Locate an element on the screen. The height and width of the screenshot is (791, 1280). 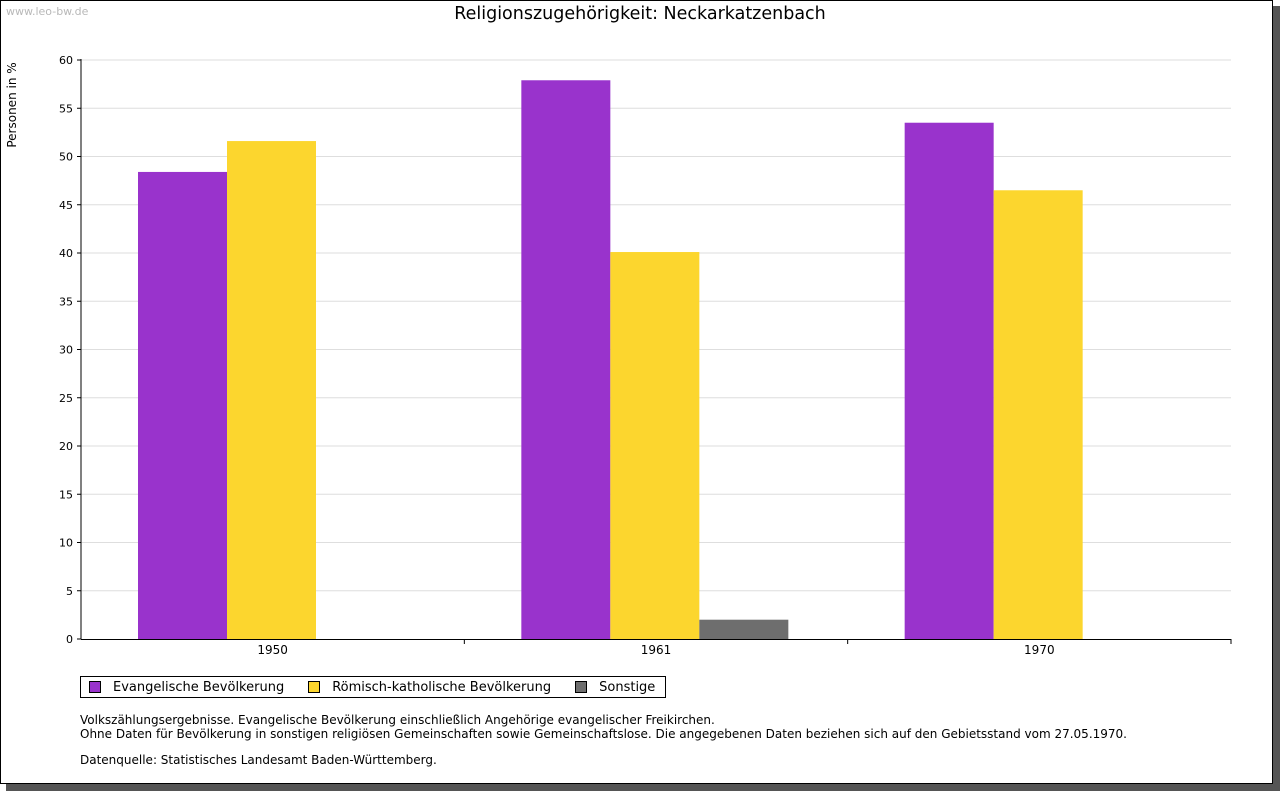
legend-item-evangelisch: Evangelische Bevölkerung is located at coordinates (186, 687).